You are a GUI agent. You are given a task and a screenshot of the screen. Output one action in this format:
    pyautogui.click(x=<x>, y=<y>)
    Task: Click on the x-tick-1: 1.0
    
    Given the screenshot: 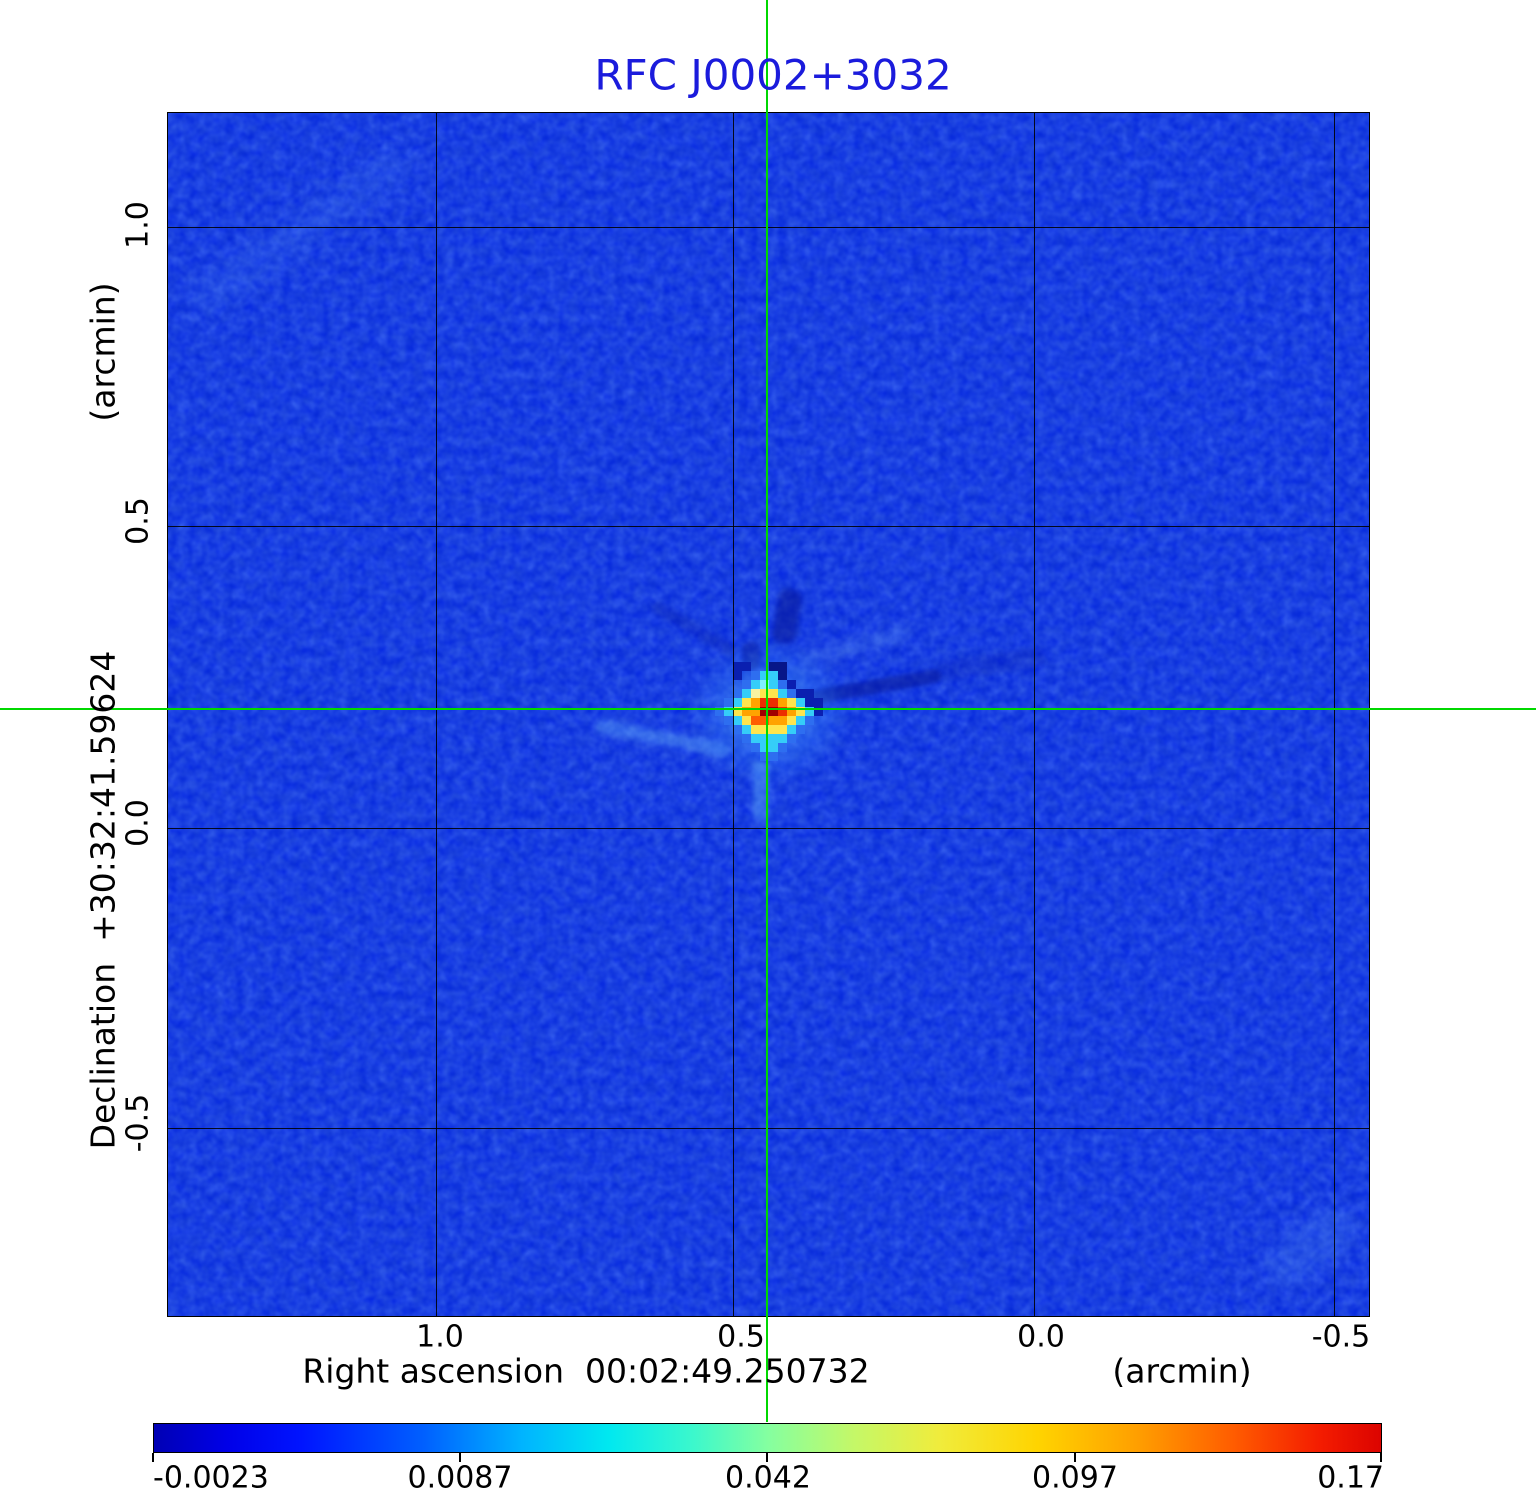 What is the action you would take?
    pyautogui.click(x=440, y=1337)
    